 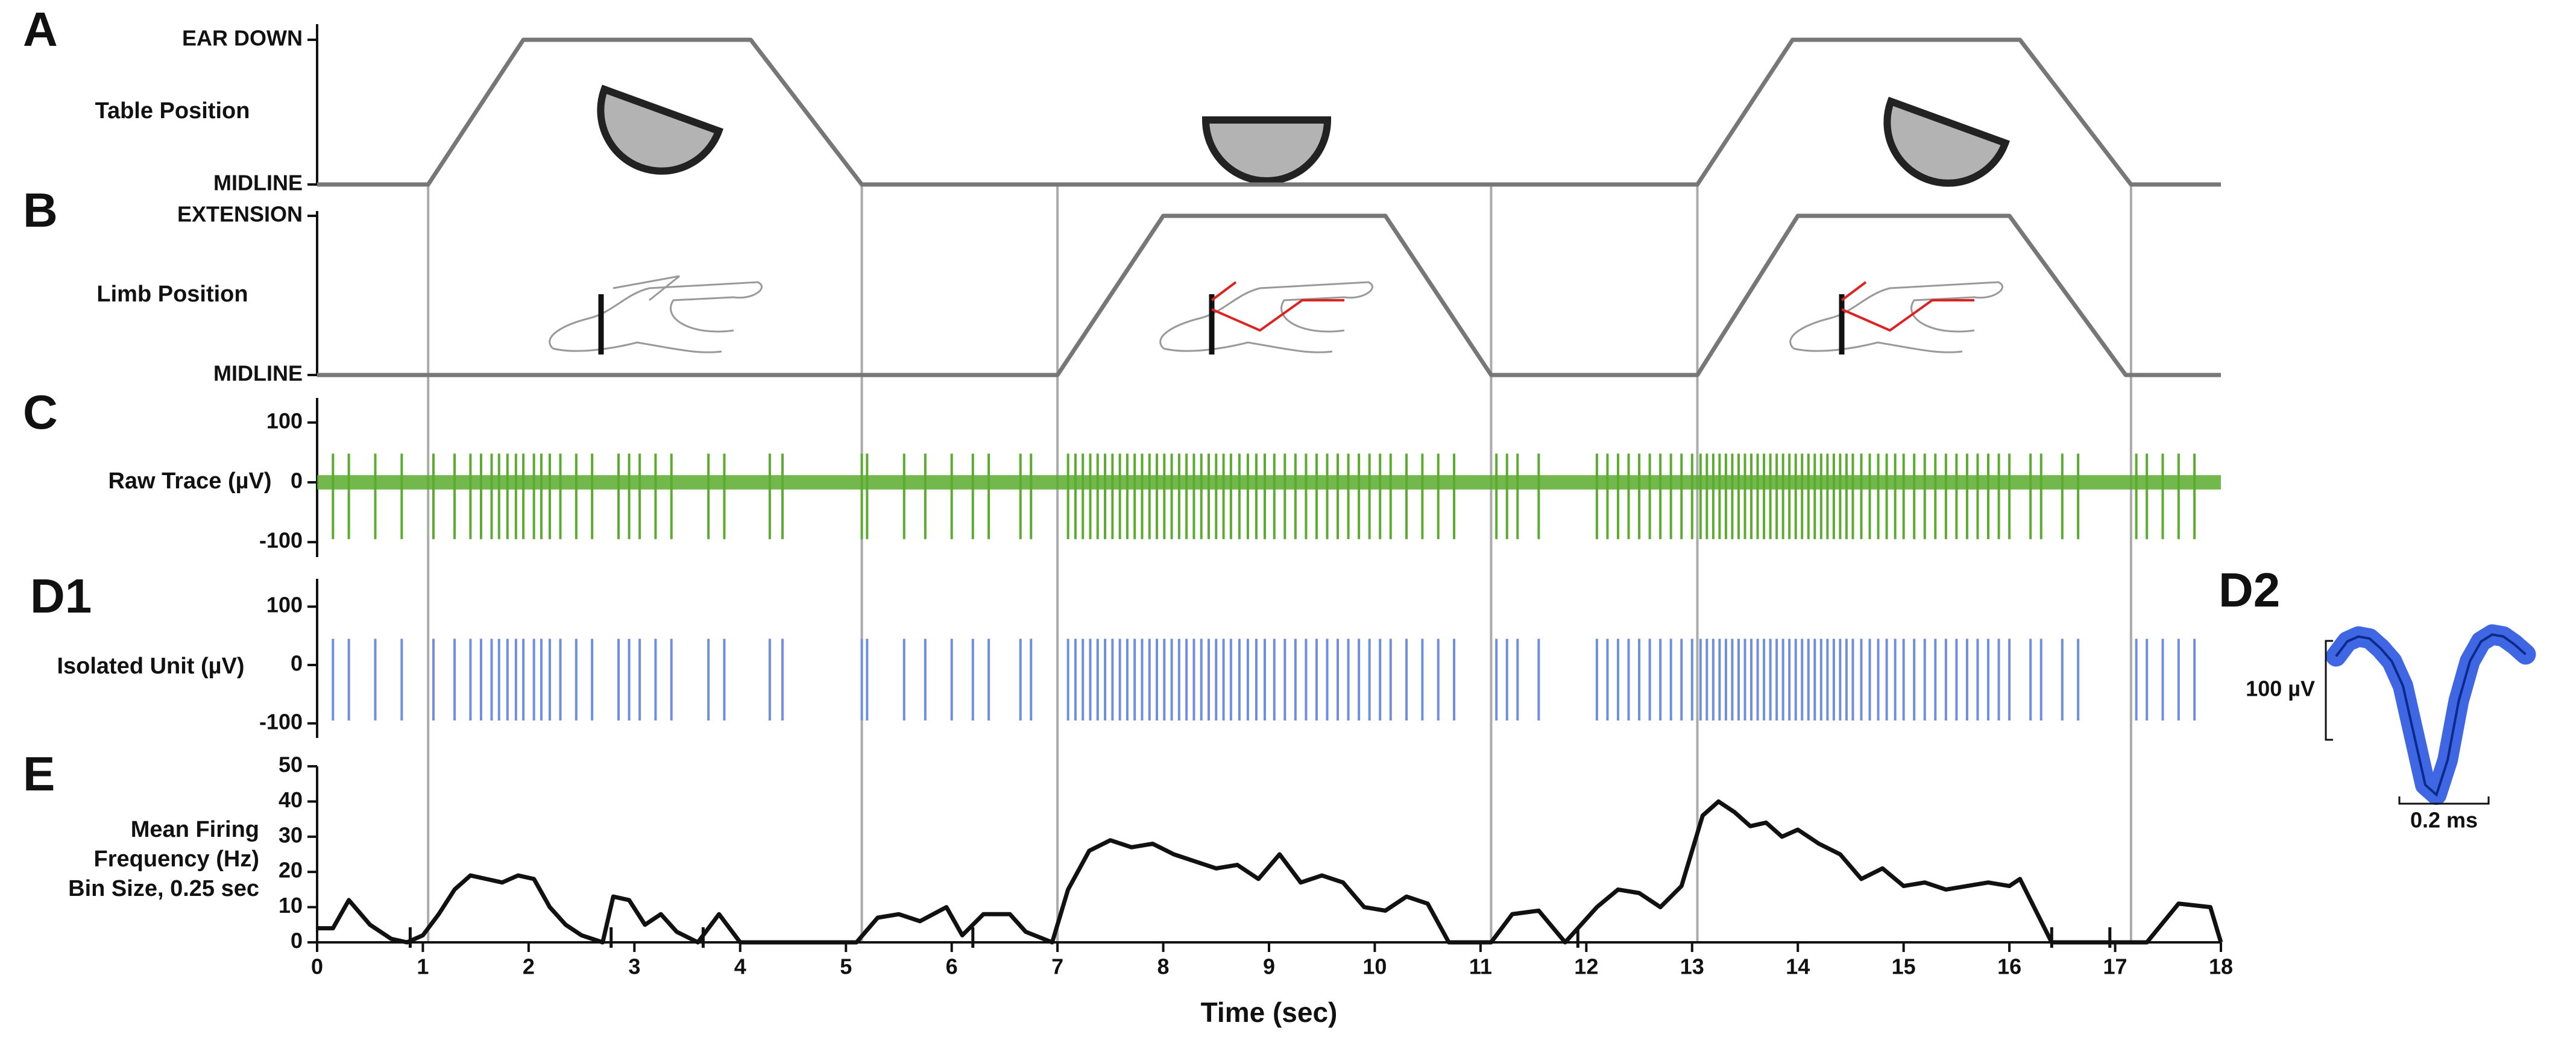 I want to click on table-flat, so click(x=1266, y=150).